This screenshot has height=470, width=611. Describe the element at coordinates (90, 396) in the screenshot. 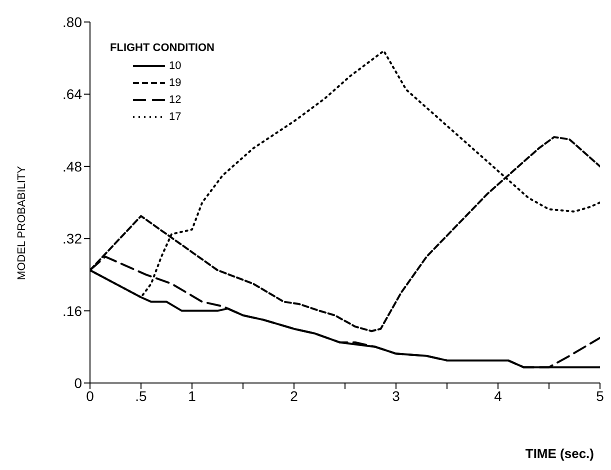

I see `x-tick-label: 0` at that location.